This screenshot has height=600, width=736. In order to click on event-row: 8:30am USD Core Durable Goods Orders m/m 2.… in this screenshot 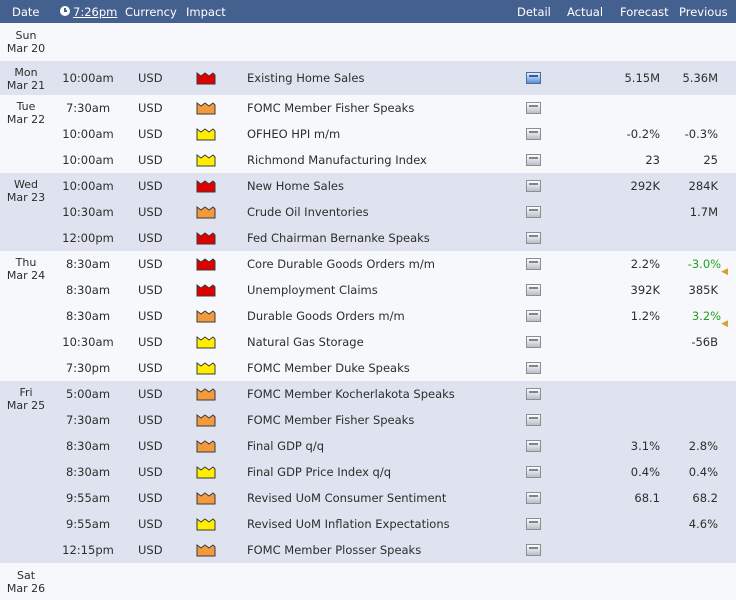, I will do `click(368, 264)`.